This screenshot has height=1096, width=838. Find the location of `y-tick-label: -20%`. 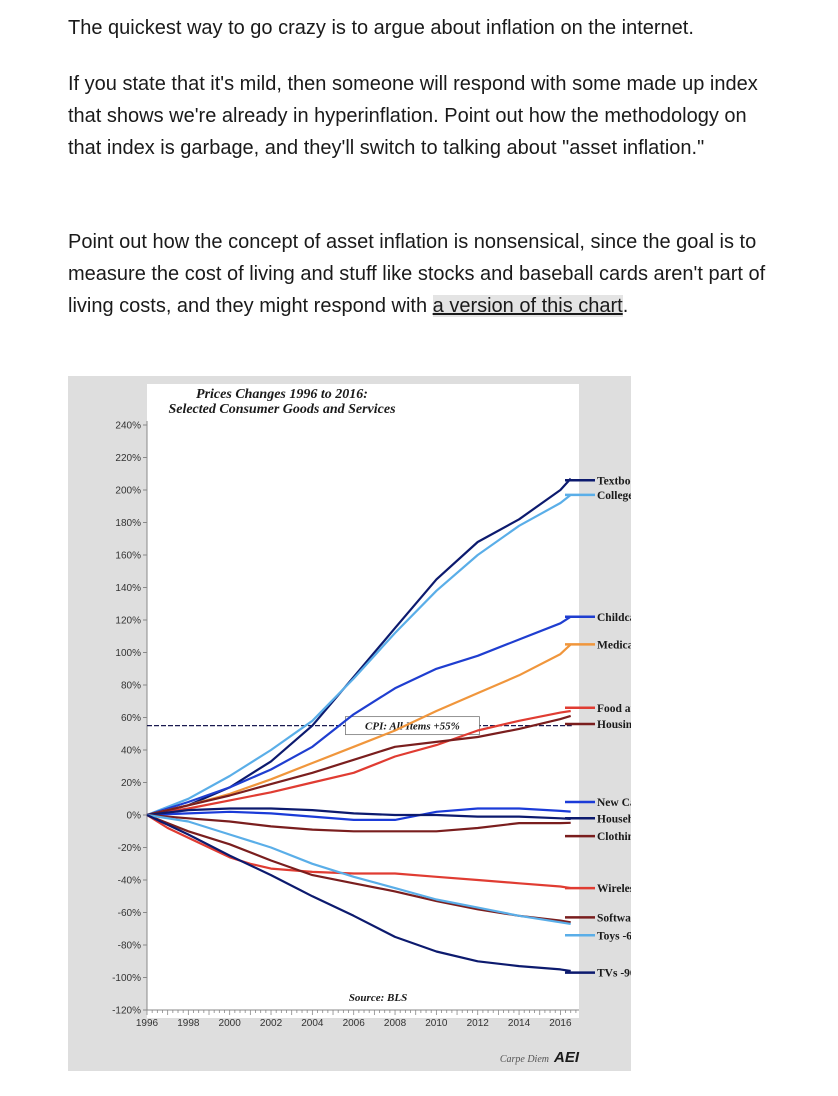

y-tick-label: -20% is located at coordinates (129, 848).